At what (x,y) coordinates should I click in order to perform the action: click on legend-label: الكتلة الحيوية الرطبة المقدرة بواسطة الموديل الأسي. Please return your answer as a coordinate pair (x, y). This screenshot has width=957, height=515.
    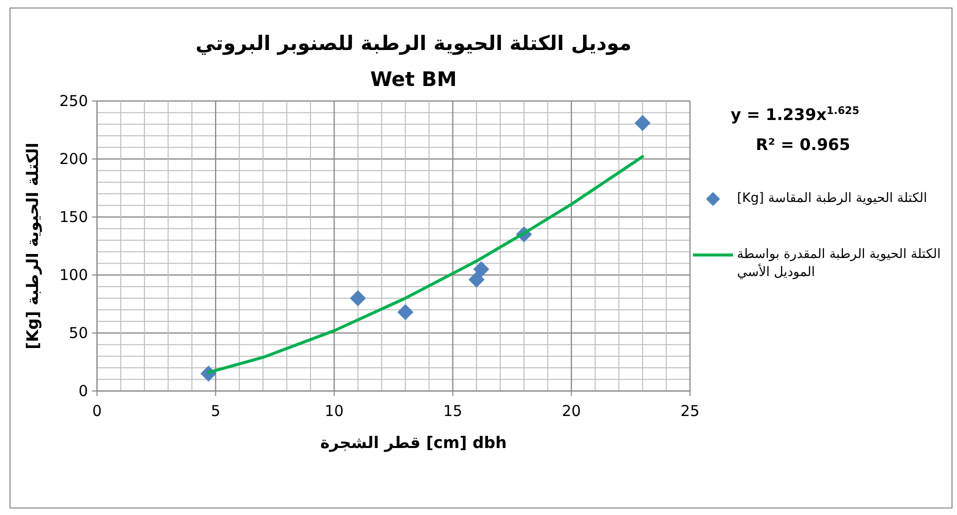
    Looking at the image, I should click on (839, 264).